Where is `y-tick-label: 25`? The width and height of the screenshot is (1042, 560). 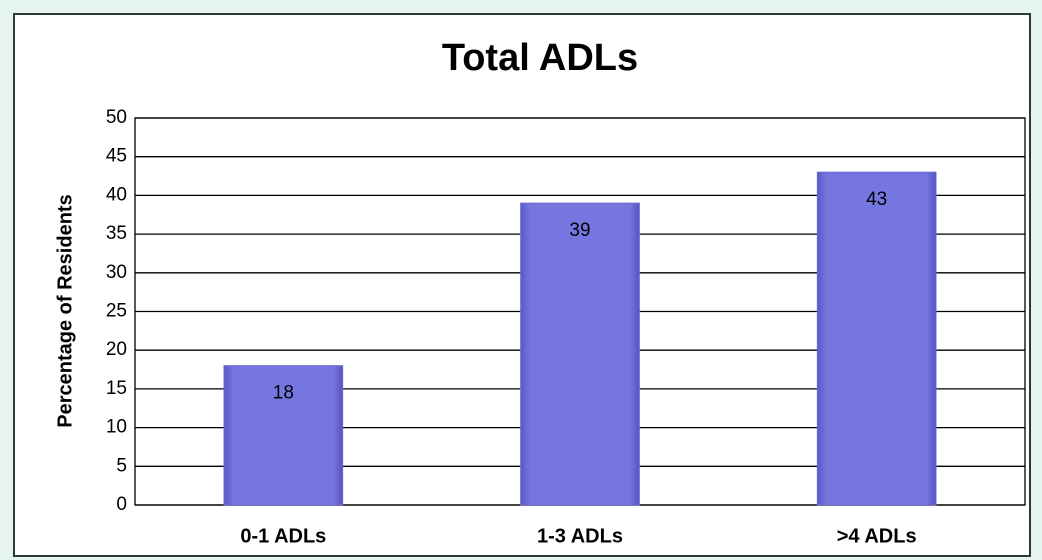
y-tick-label: 25 is located at coordinates (116, 311).